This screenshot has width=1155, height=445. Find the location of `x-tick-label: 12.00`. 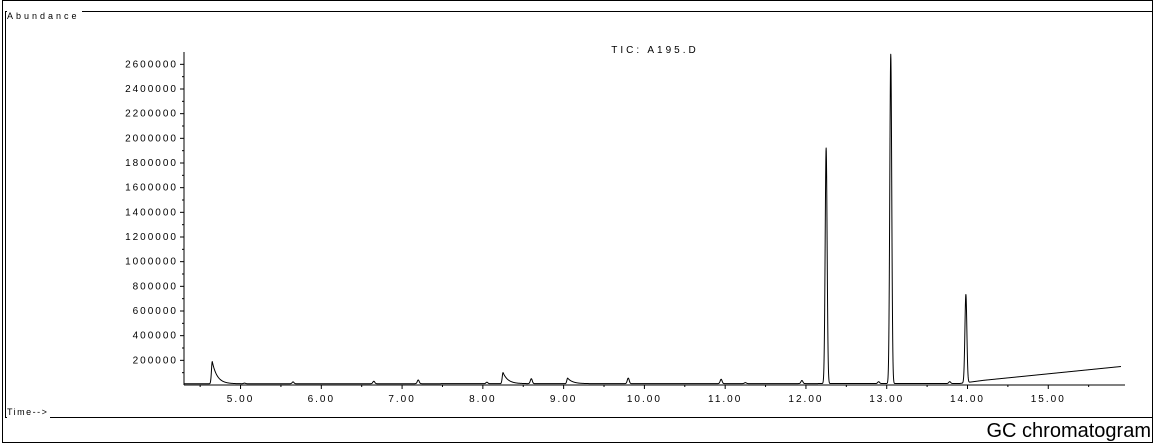

x-tick-label: 12.00 is located at coordinates (805, 399).